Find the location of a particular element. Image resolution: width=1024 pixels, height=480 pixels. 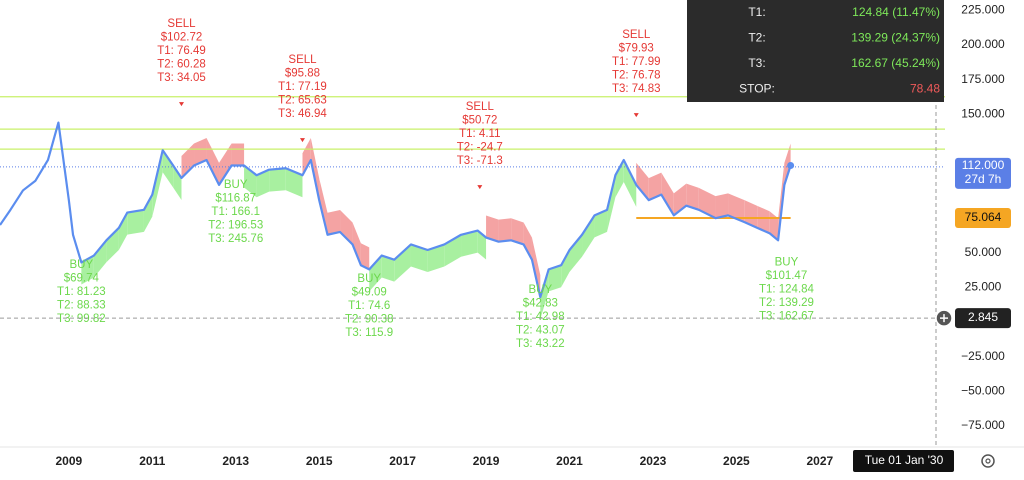

x-tick-label: 2025 is located at coordinates (736, 461).